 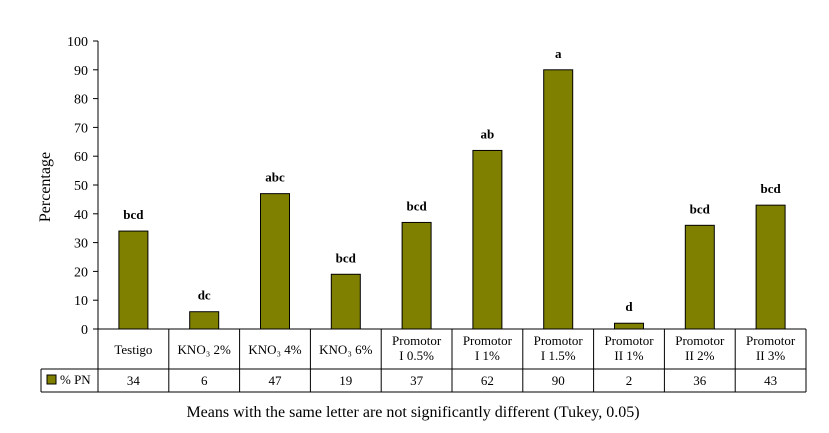 I want to click on category-label: Promotor I 1.5%, so click(x=559, y=348).